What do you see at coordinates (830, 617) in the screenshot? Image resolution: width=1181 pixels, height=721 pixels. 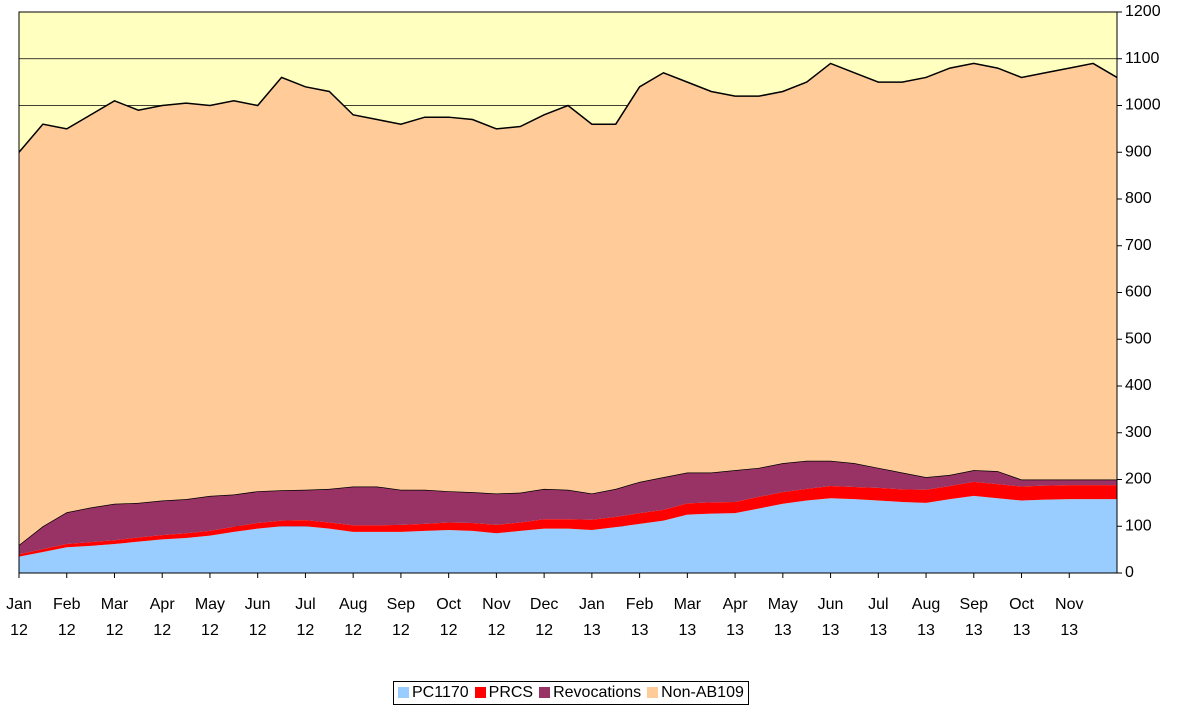 I see `x-tick-label: Jun 13` at bounding box center [830, 617].